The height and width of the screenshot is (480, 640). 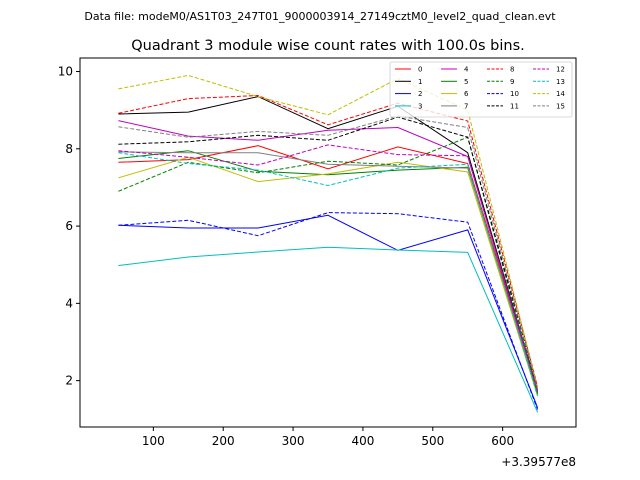 I want to click on legend-label-4: 4, so click(x=466, y=70).